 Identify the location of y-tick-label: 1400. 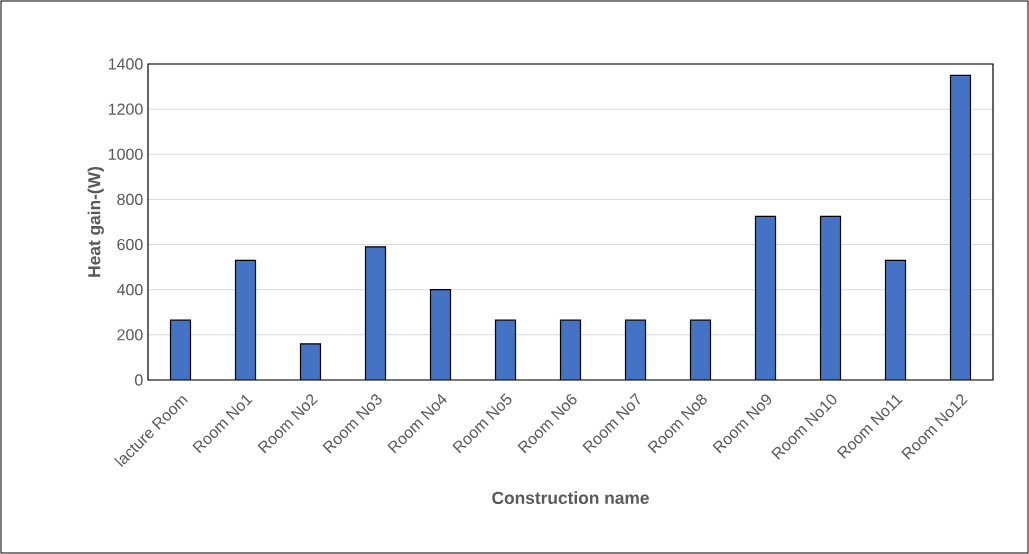
(125, 64).